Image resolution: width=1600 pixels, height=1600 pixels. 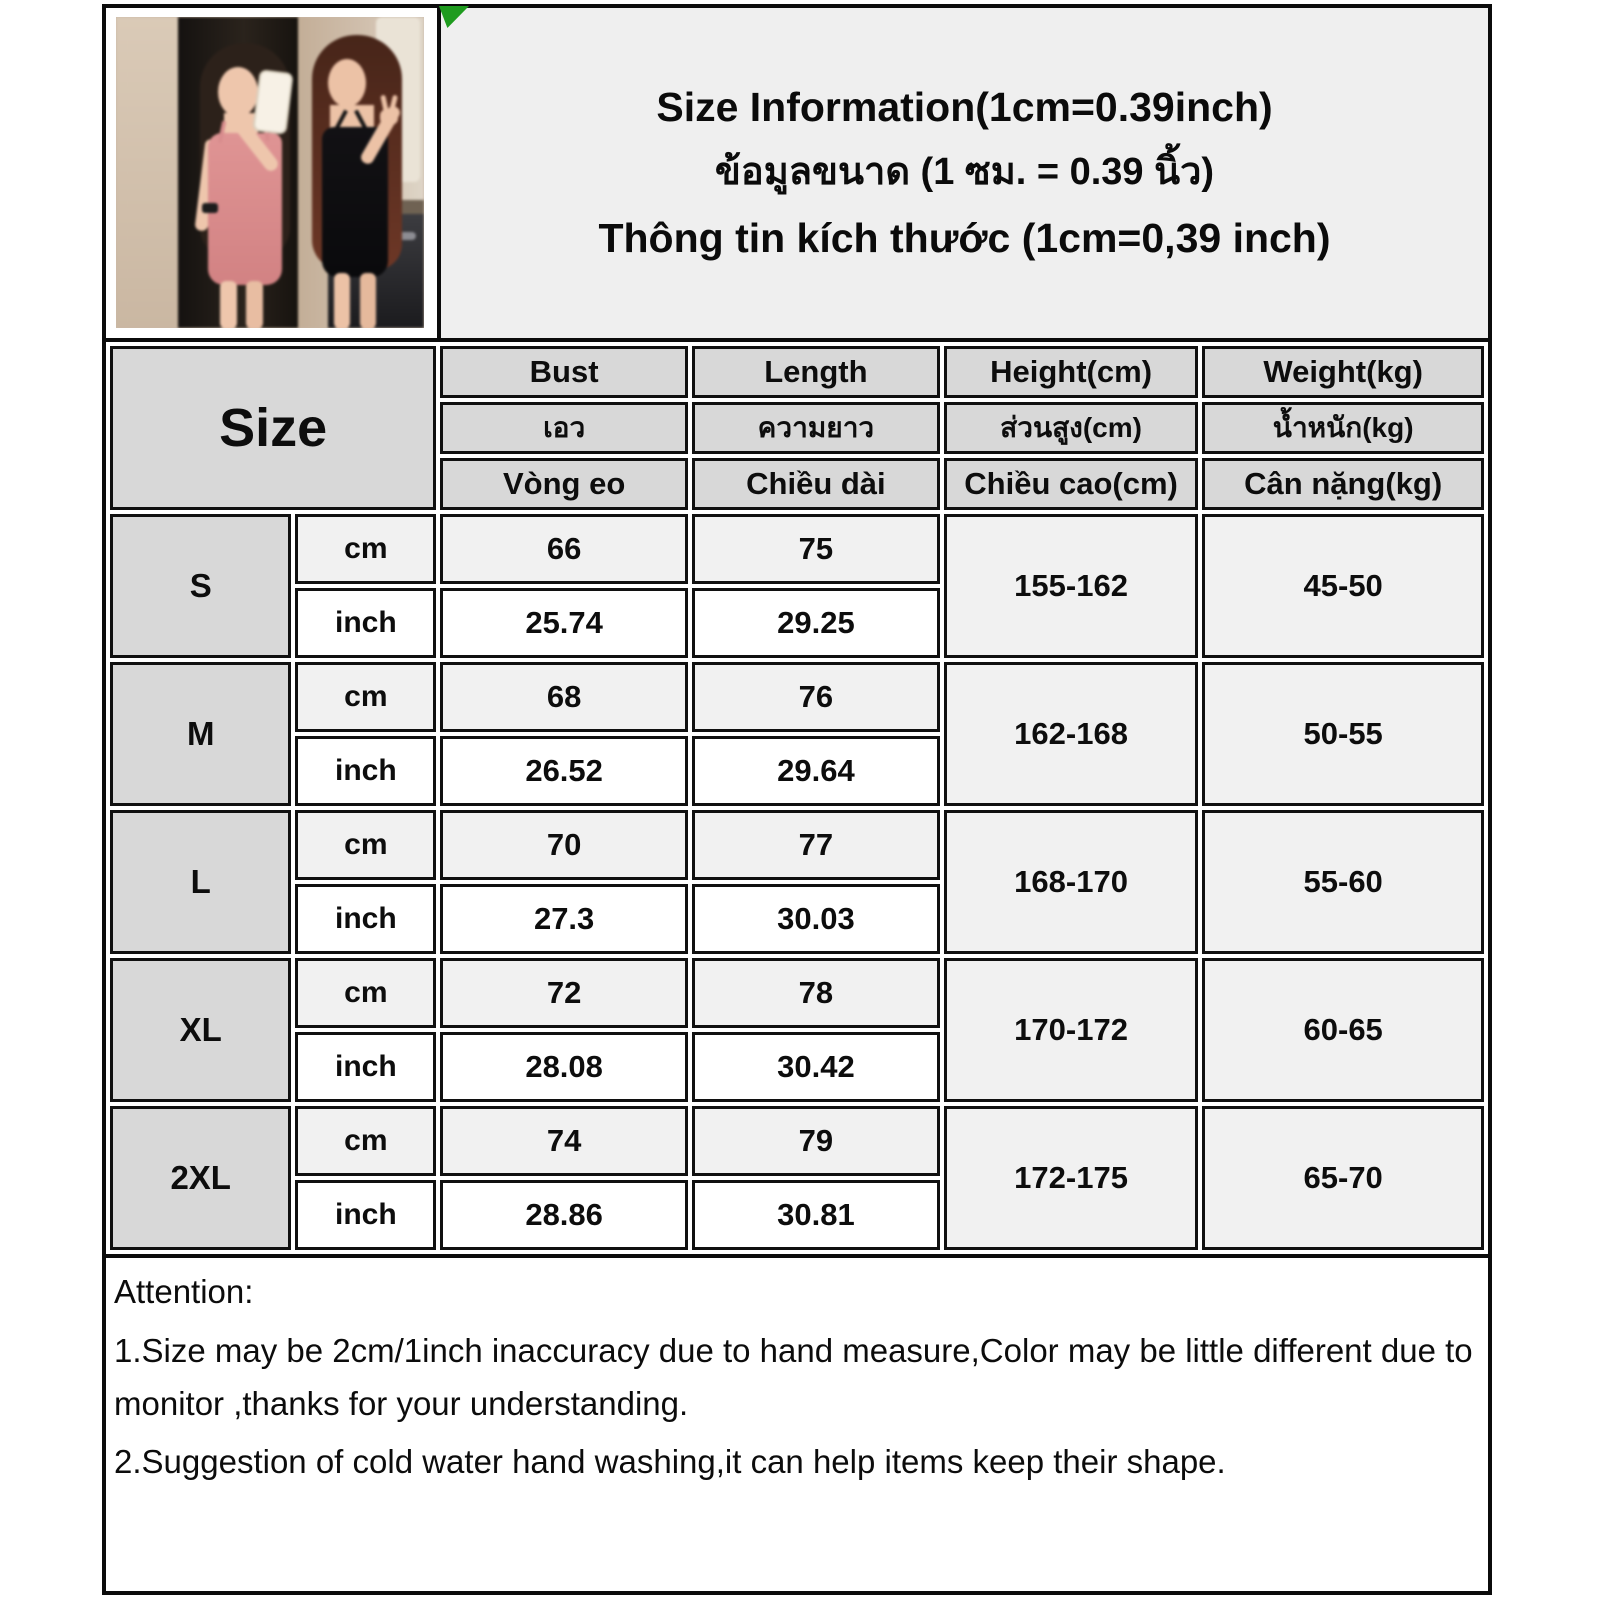 What do you see at coordinates (147, 172) in the screenshot?
I see `wall-left` at bounding box center [147, 172].